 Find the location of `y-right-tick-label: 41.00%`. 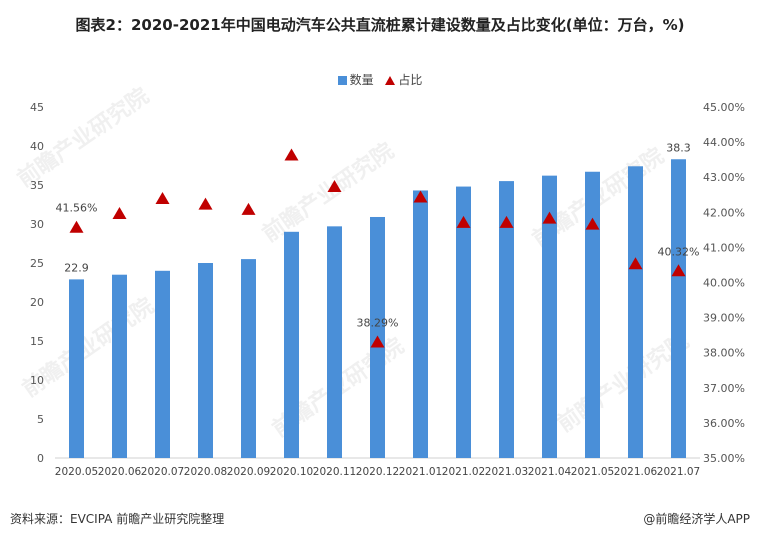

y-right-tick-label: 41.00% is located at coordinates (724, 247).